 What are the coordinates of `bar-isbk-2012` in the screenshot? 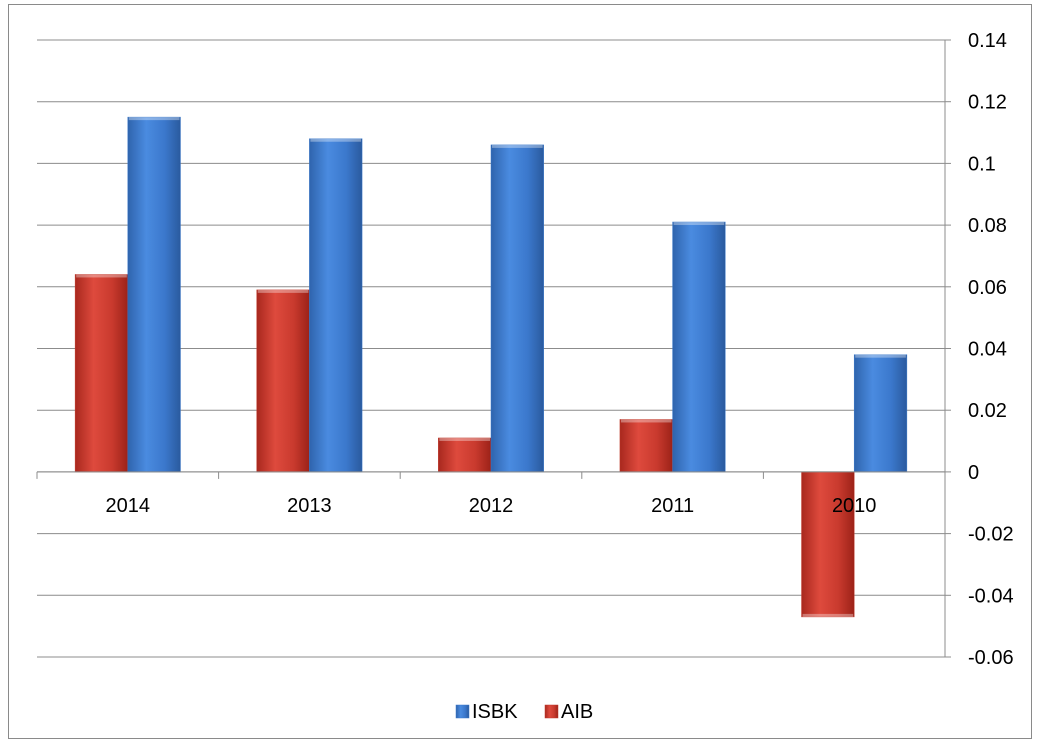 It's located at (517, 308).